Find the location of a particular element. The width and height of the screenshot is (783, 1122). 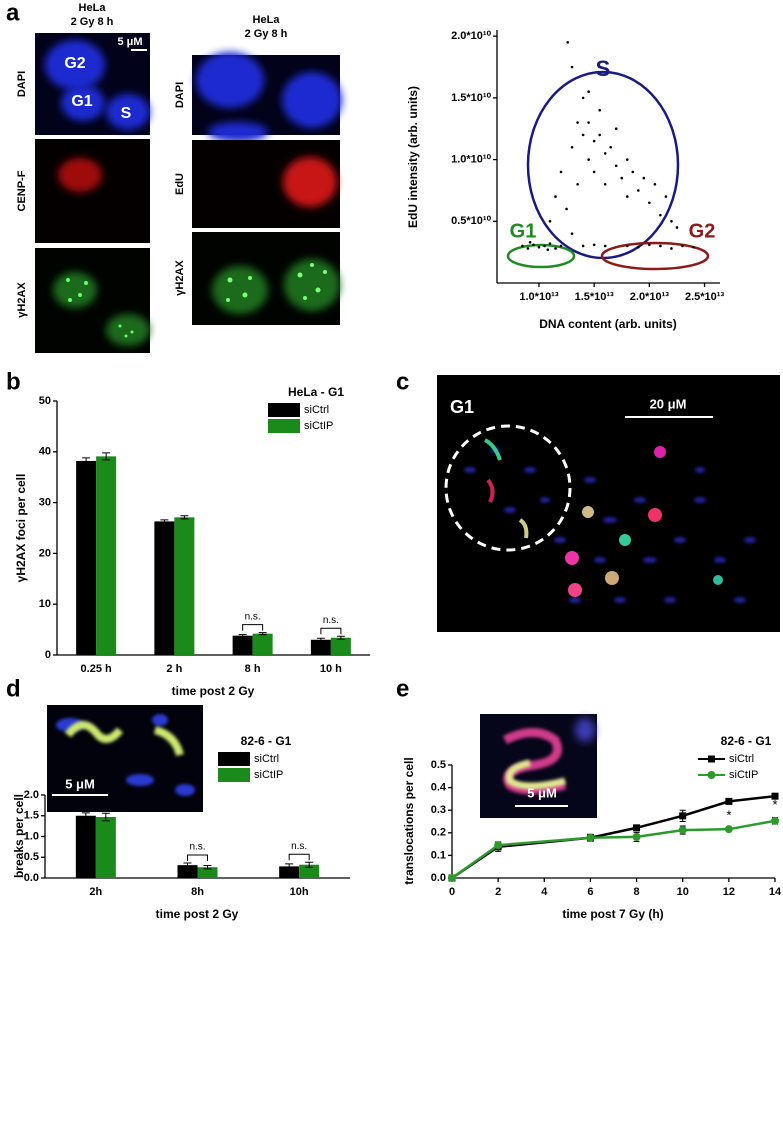

y-tick-label: 0 is located at coordinates (48, 655).